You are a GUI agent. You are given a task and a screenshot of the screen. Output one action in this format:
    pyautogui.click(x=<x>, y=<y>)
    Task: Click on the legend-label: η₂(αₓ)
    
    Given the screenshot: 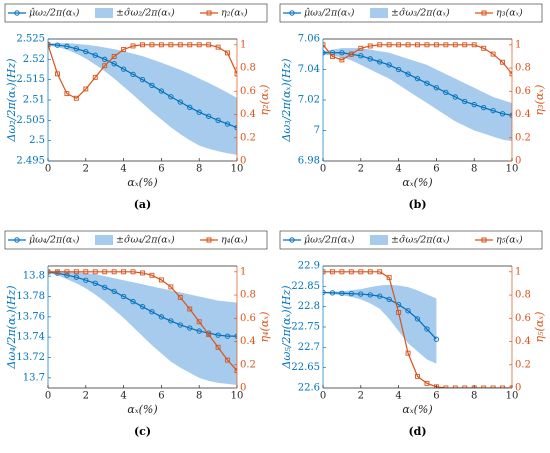 What is the action you would take?
    pyautogui.click(x=234, y=13)
    